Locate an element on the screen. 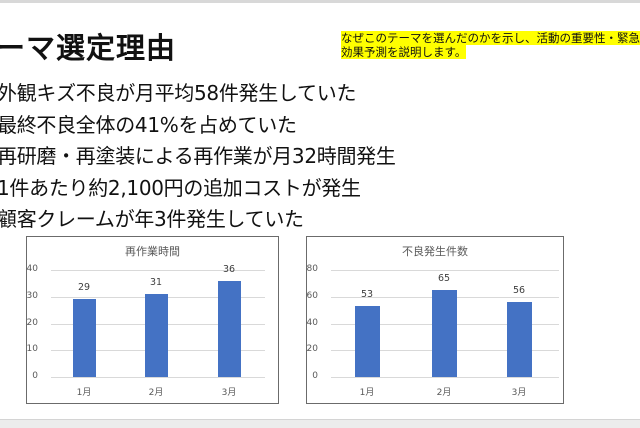  bullet-item: 再研磨・再塗装による再作業が月32時間発生 is located at coordinates (198, 156).